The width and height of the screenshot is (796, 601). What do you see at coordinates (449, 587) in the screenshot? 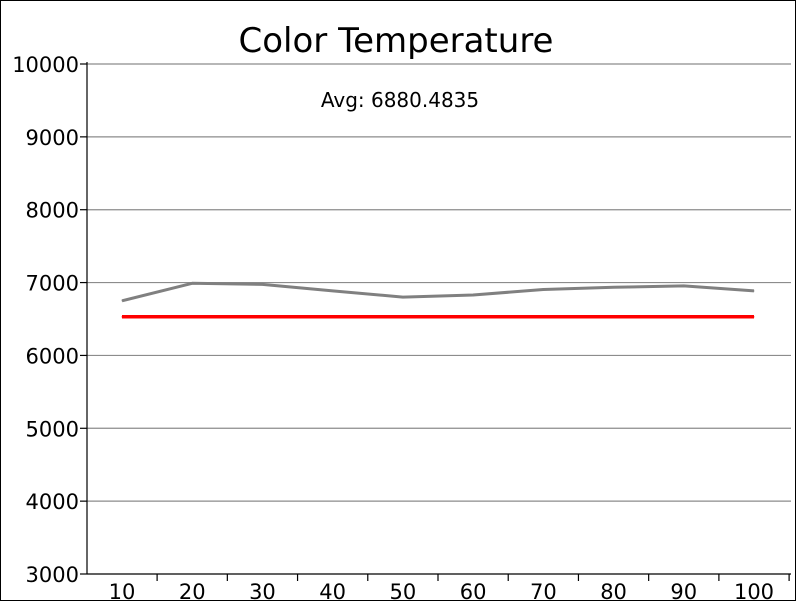
I see `x-axis-ticks: 10 20 30 40 50 60 70 80 90 100` at bounding box center [449, 587].